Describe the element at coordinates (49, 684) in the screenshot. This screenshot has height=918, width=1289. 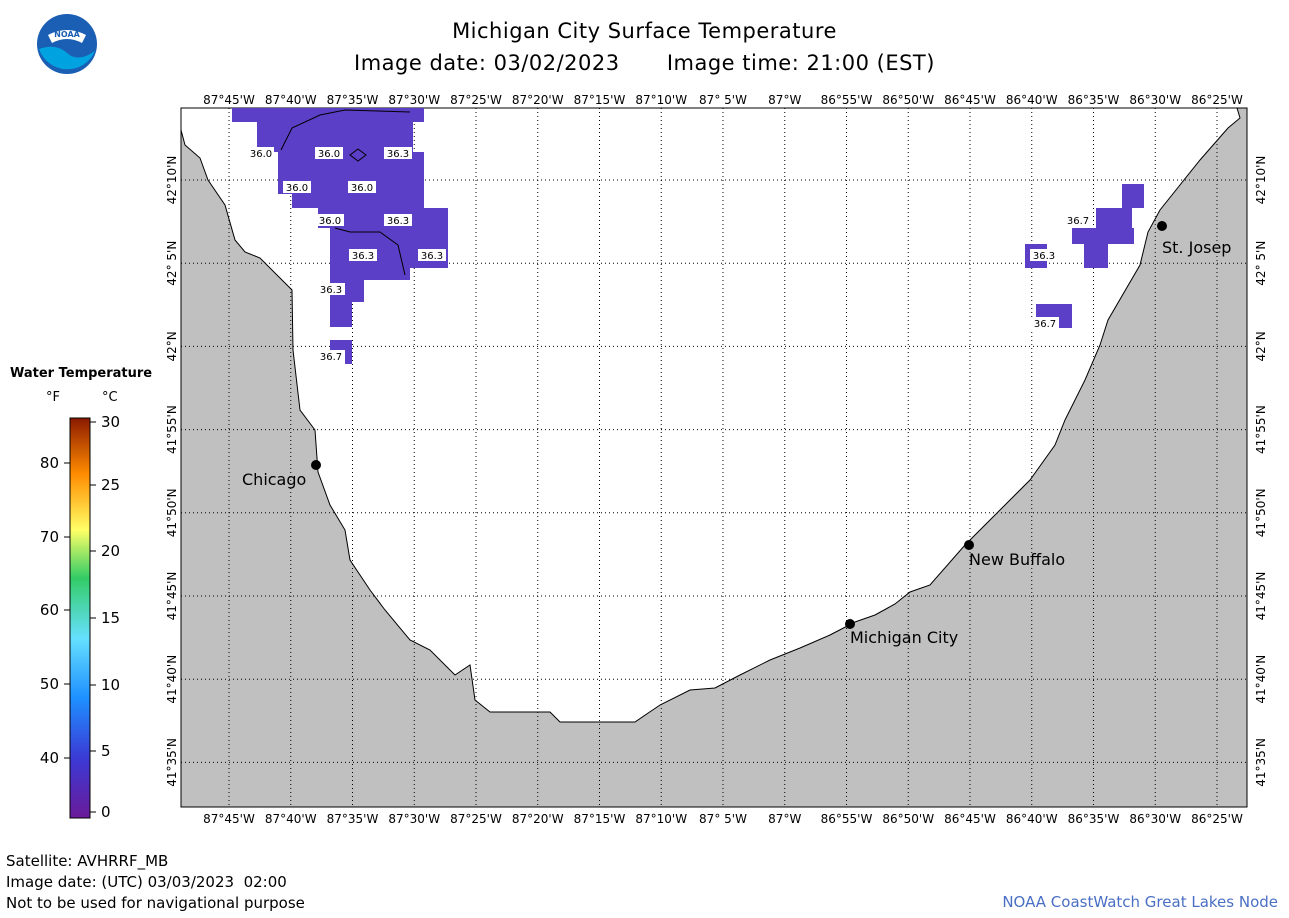
I see `fahrenheit-tick: 50` at that location.